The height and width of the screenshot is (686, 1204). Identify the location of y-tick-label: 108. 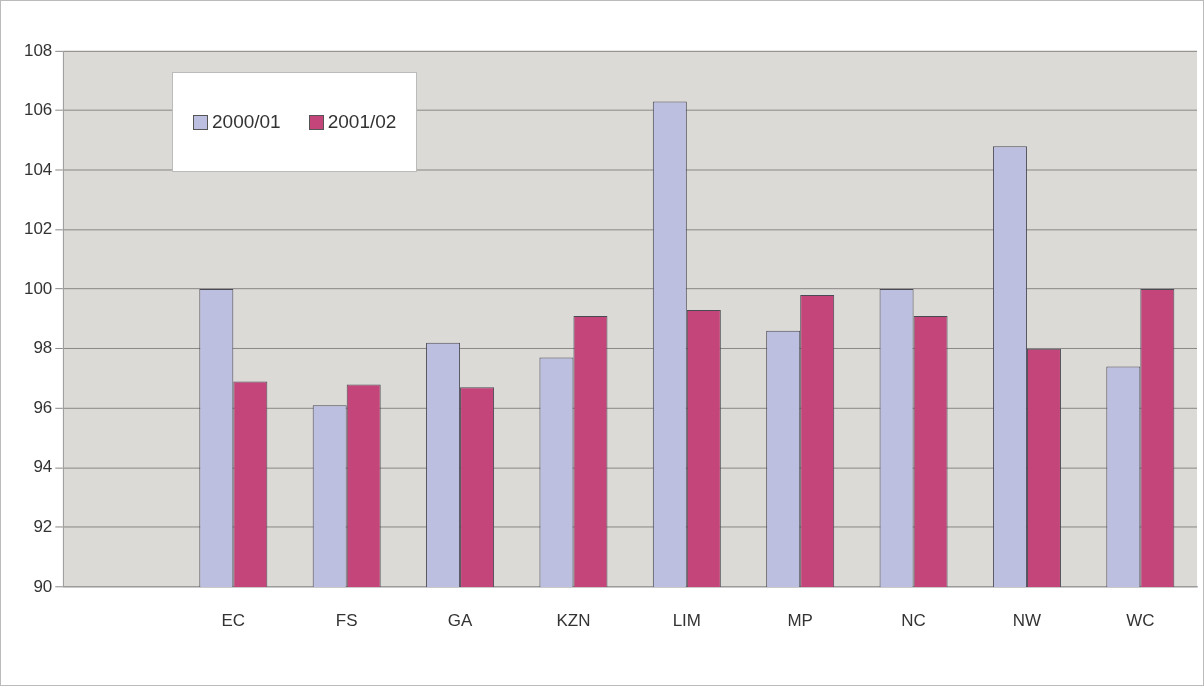
(38, 50).